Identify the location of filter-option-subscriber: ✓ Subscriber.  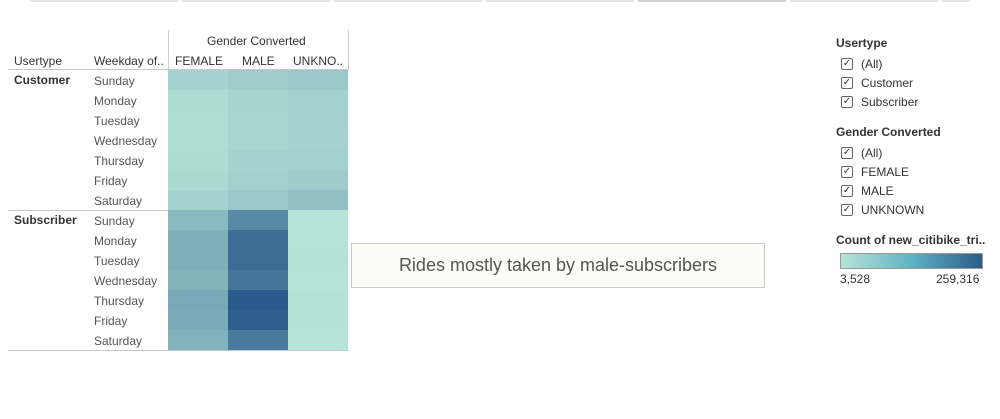
(879, 102).